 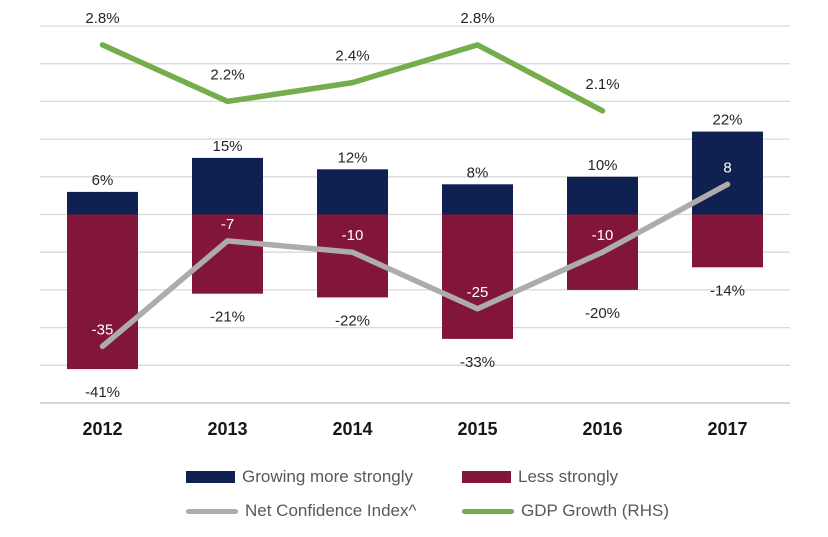 What do you see at coordinates (210, 477) in the screenshot?
I see `legend-swatch-growing-more-strongly-icon` at bounding box center [210, 477].